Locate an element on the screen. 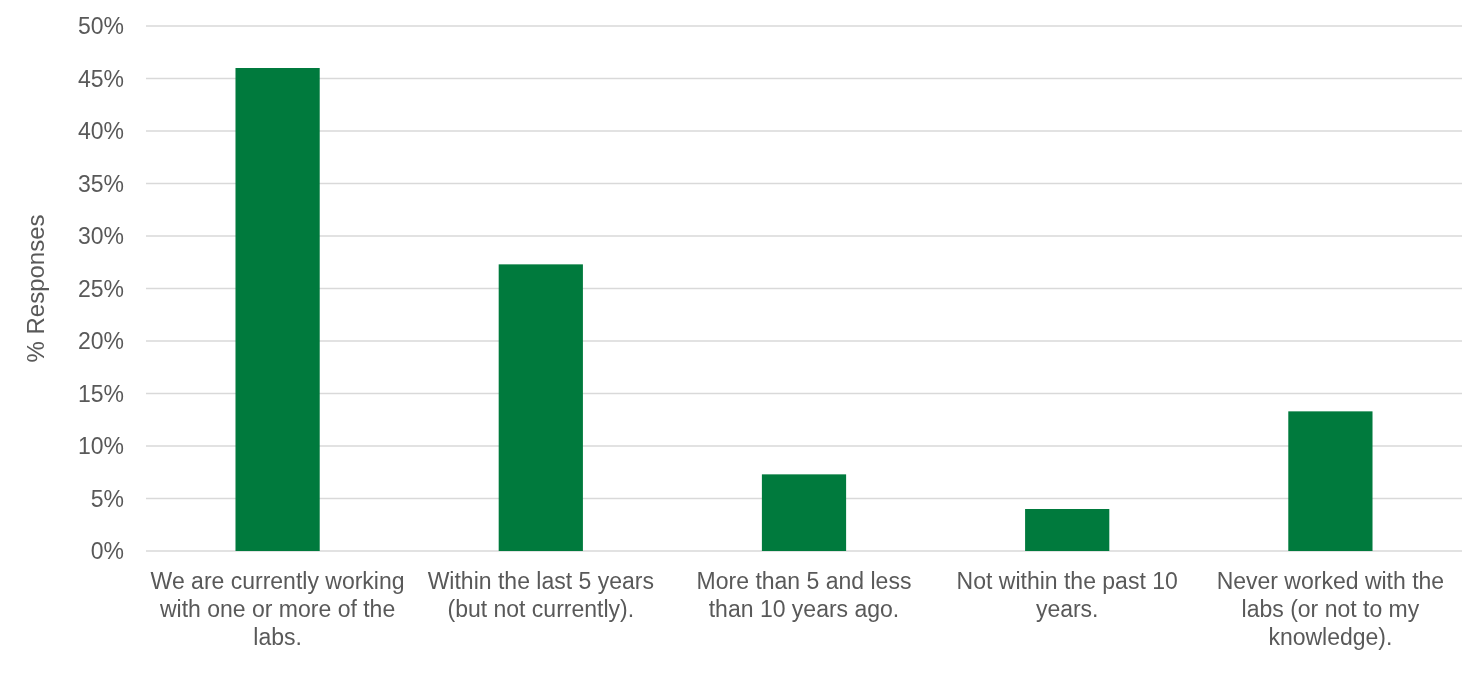 This screenshot has width=1478, height=677. x-tick-label: We are currently working with one or more of the labs. is located at coordinates (277, 609).